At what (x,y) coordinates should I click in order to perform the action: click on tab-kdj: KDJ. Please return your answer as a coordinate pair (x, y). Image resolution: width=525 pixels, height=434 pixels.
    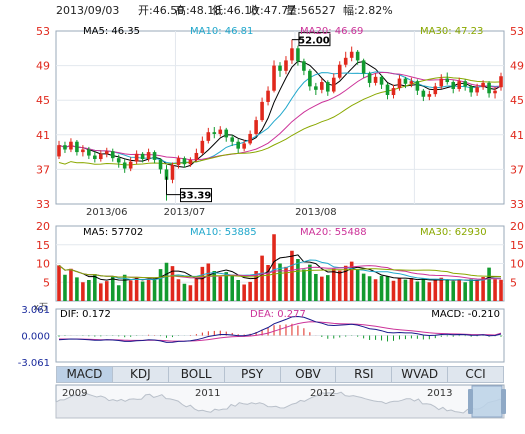
    Looking at the image, I should click on (141, 374).